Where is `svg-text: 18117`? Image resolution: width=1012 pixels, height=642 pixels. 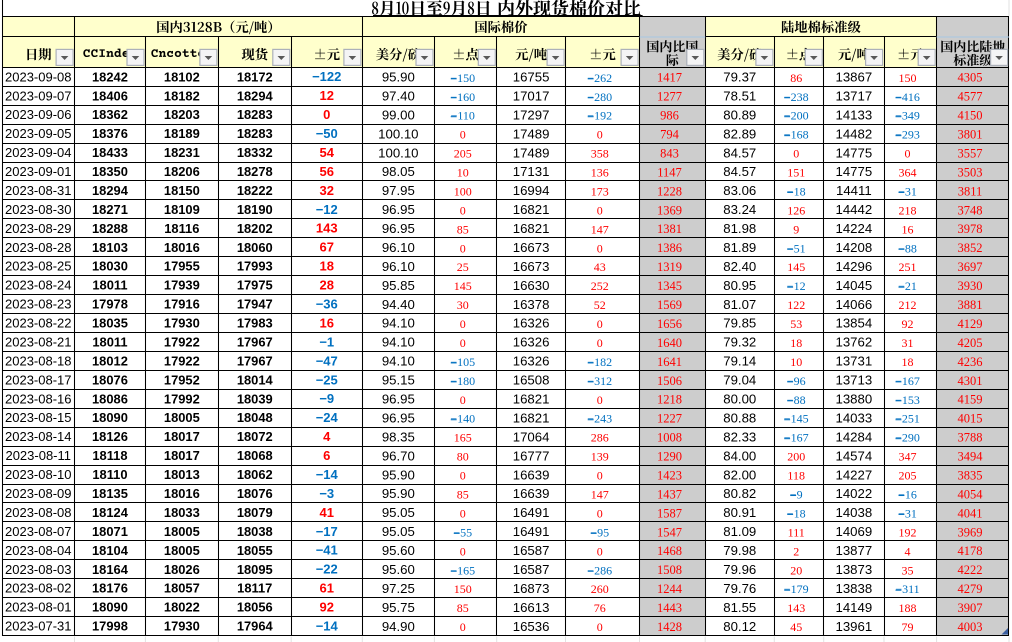 svg-text: 18117 is located at coordinates (254, 588).